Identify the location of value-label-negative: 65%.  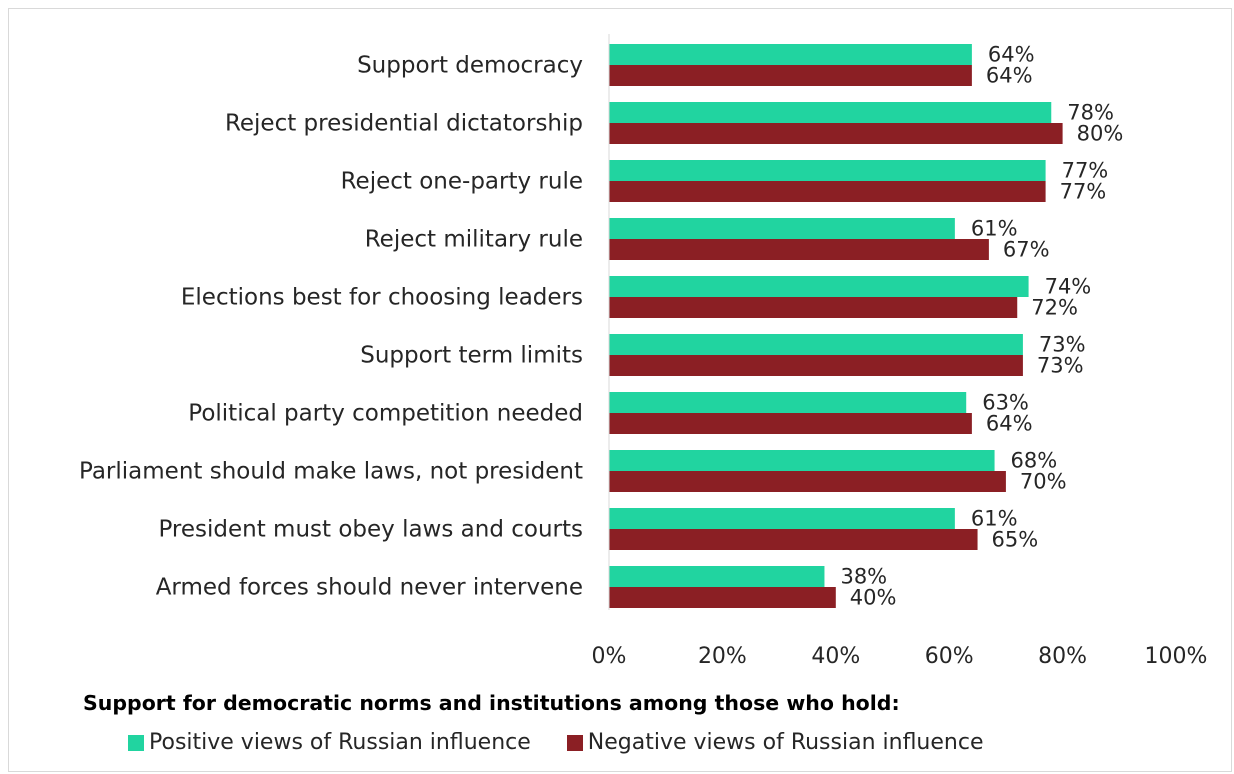
(1015, 540).